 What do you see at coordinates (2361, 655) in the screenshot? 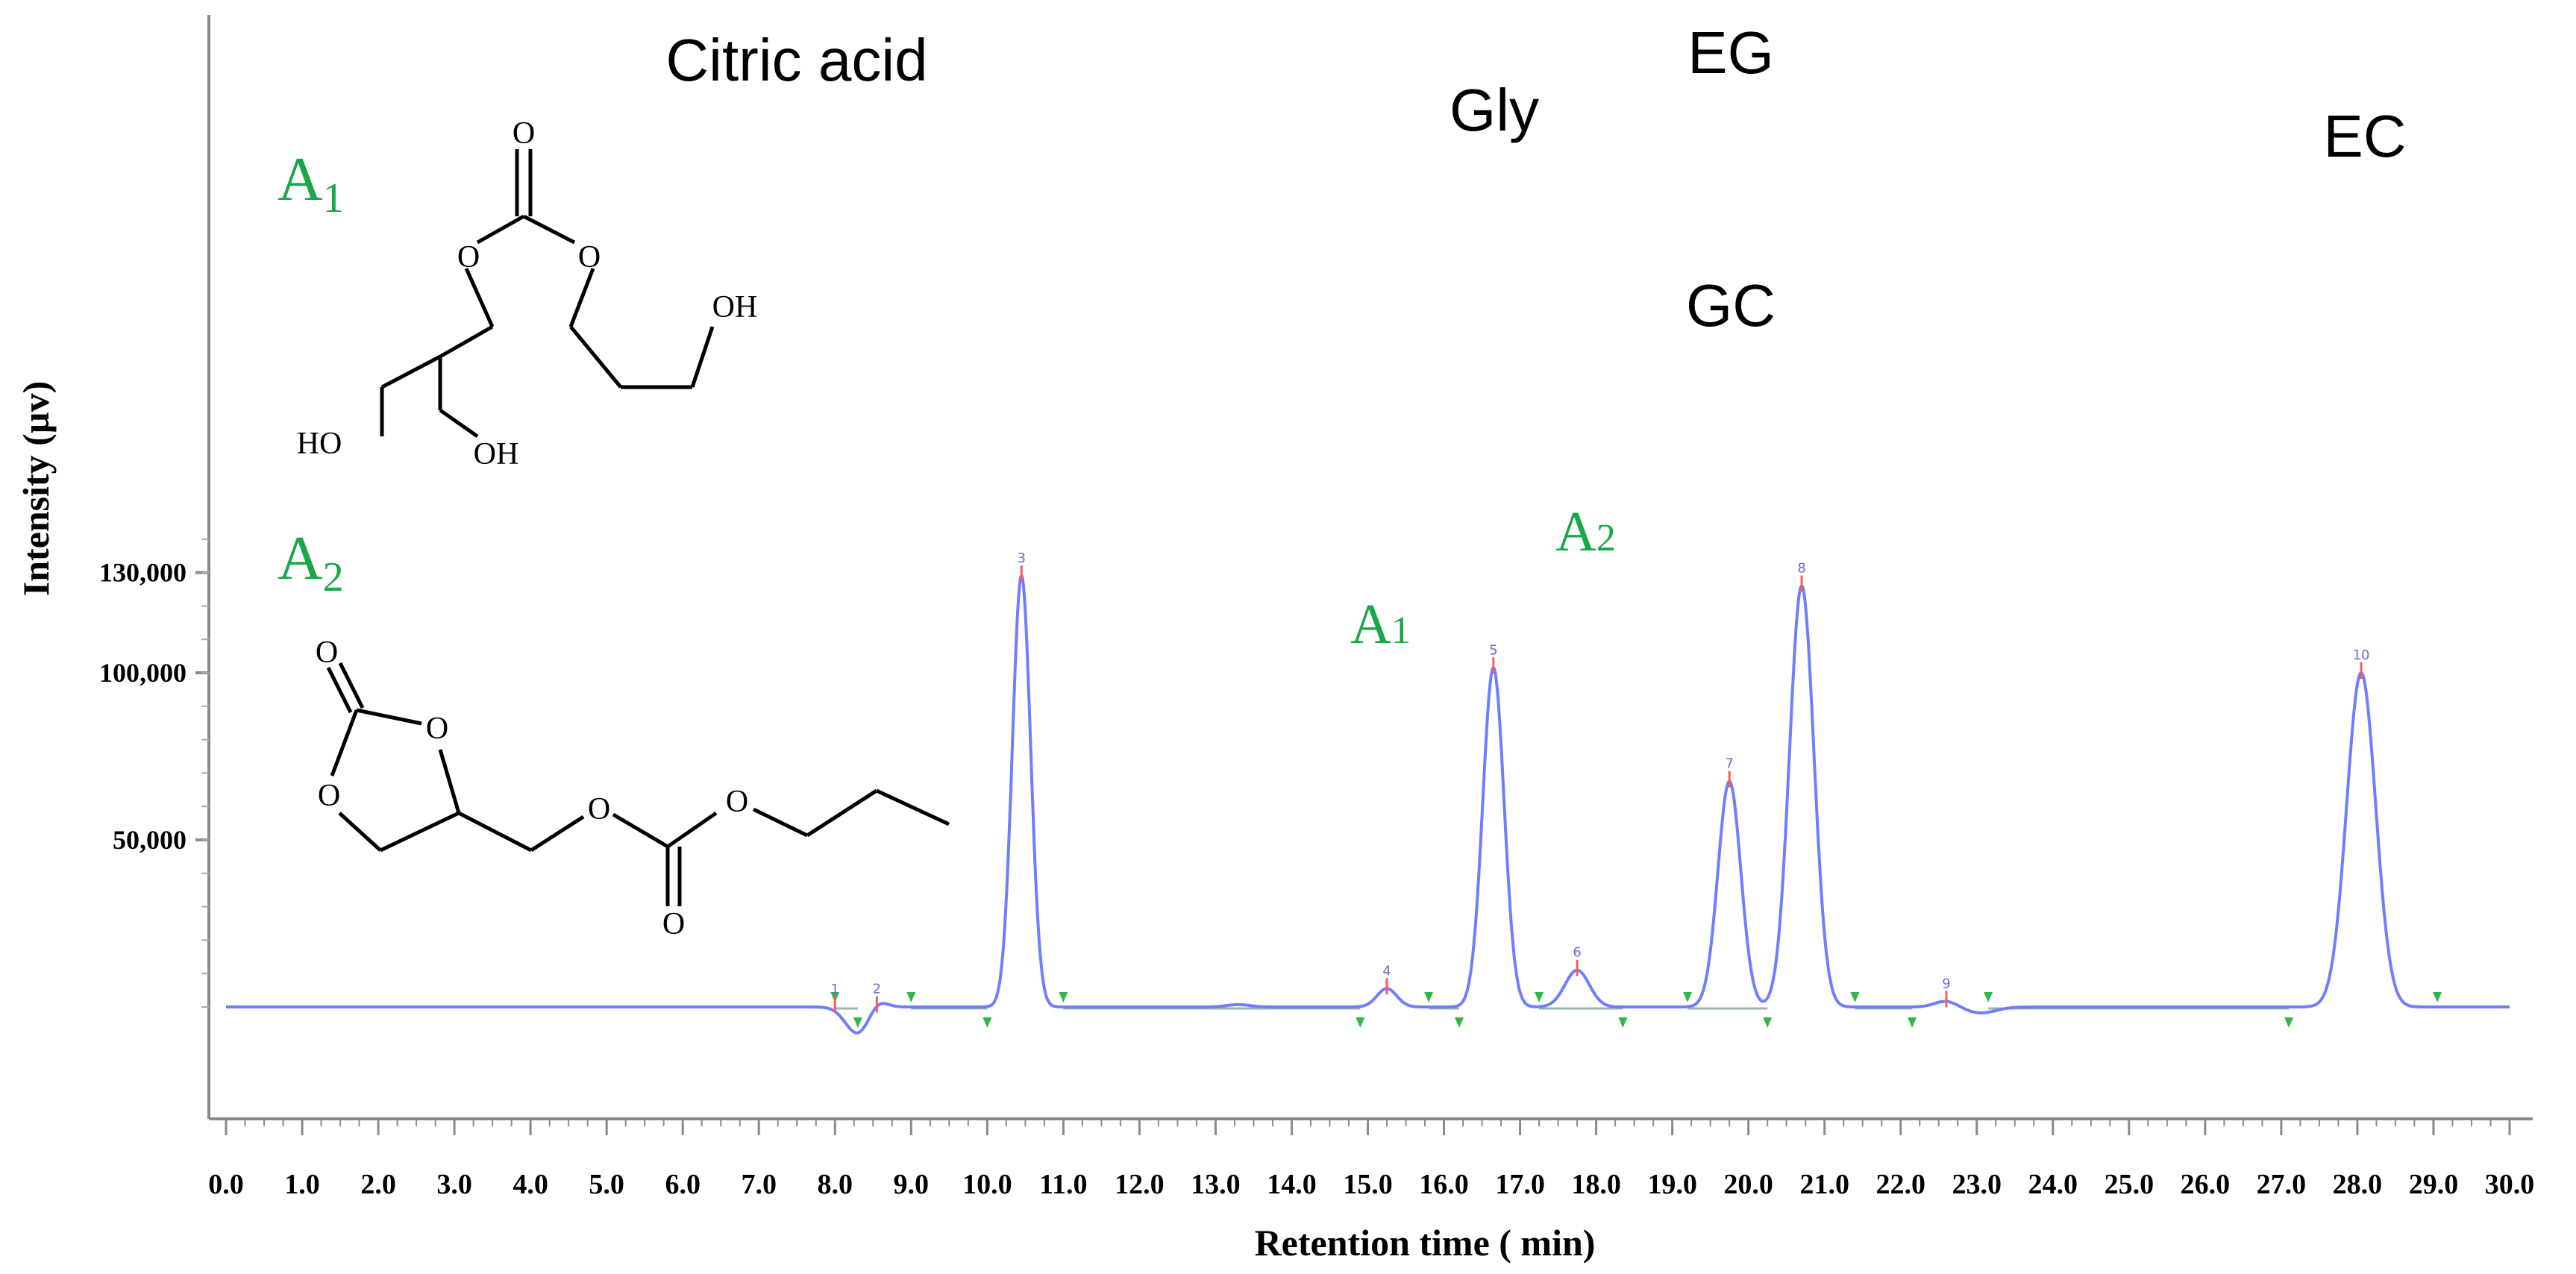
I see `peak-number: 10` at bounding box center [2361, 655].